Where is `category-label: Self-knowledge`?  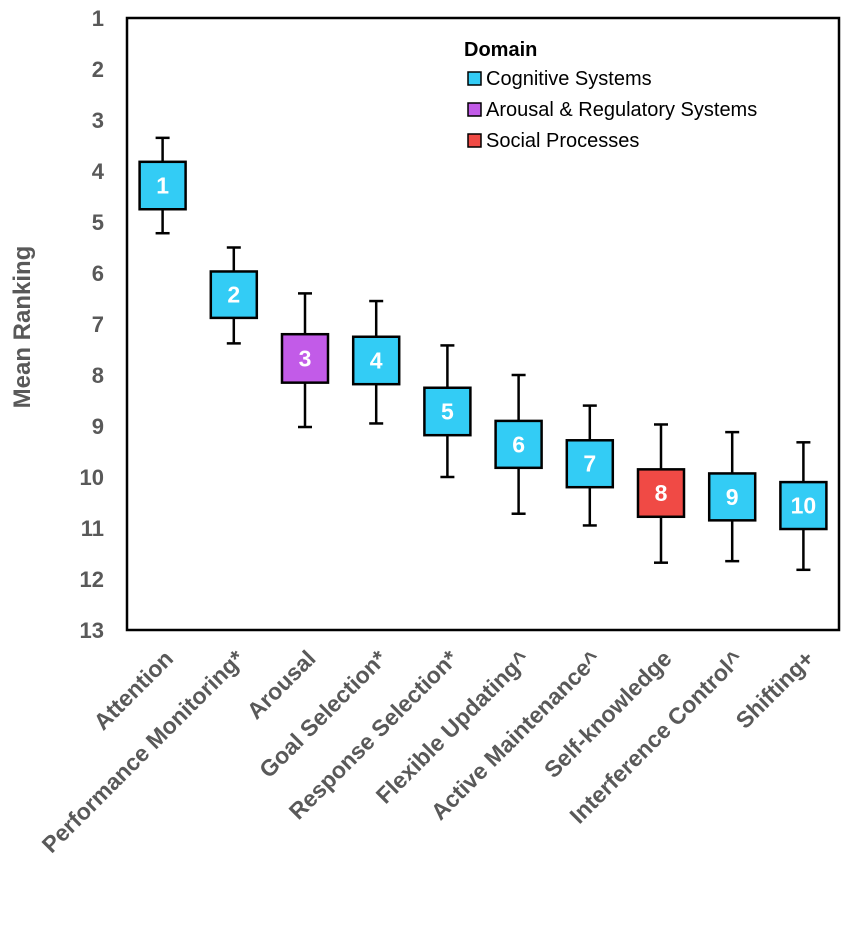 category-label: Self-knowledge is located at coordinates (608, 714).